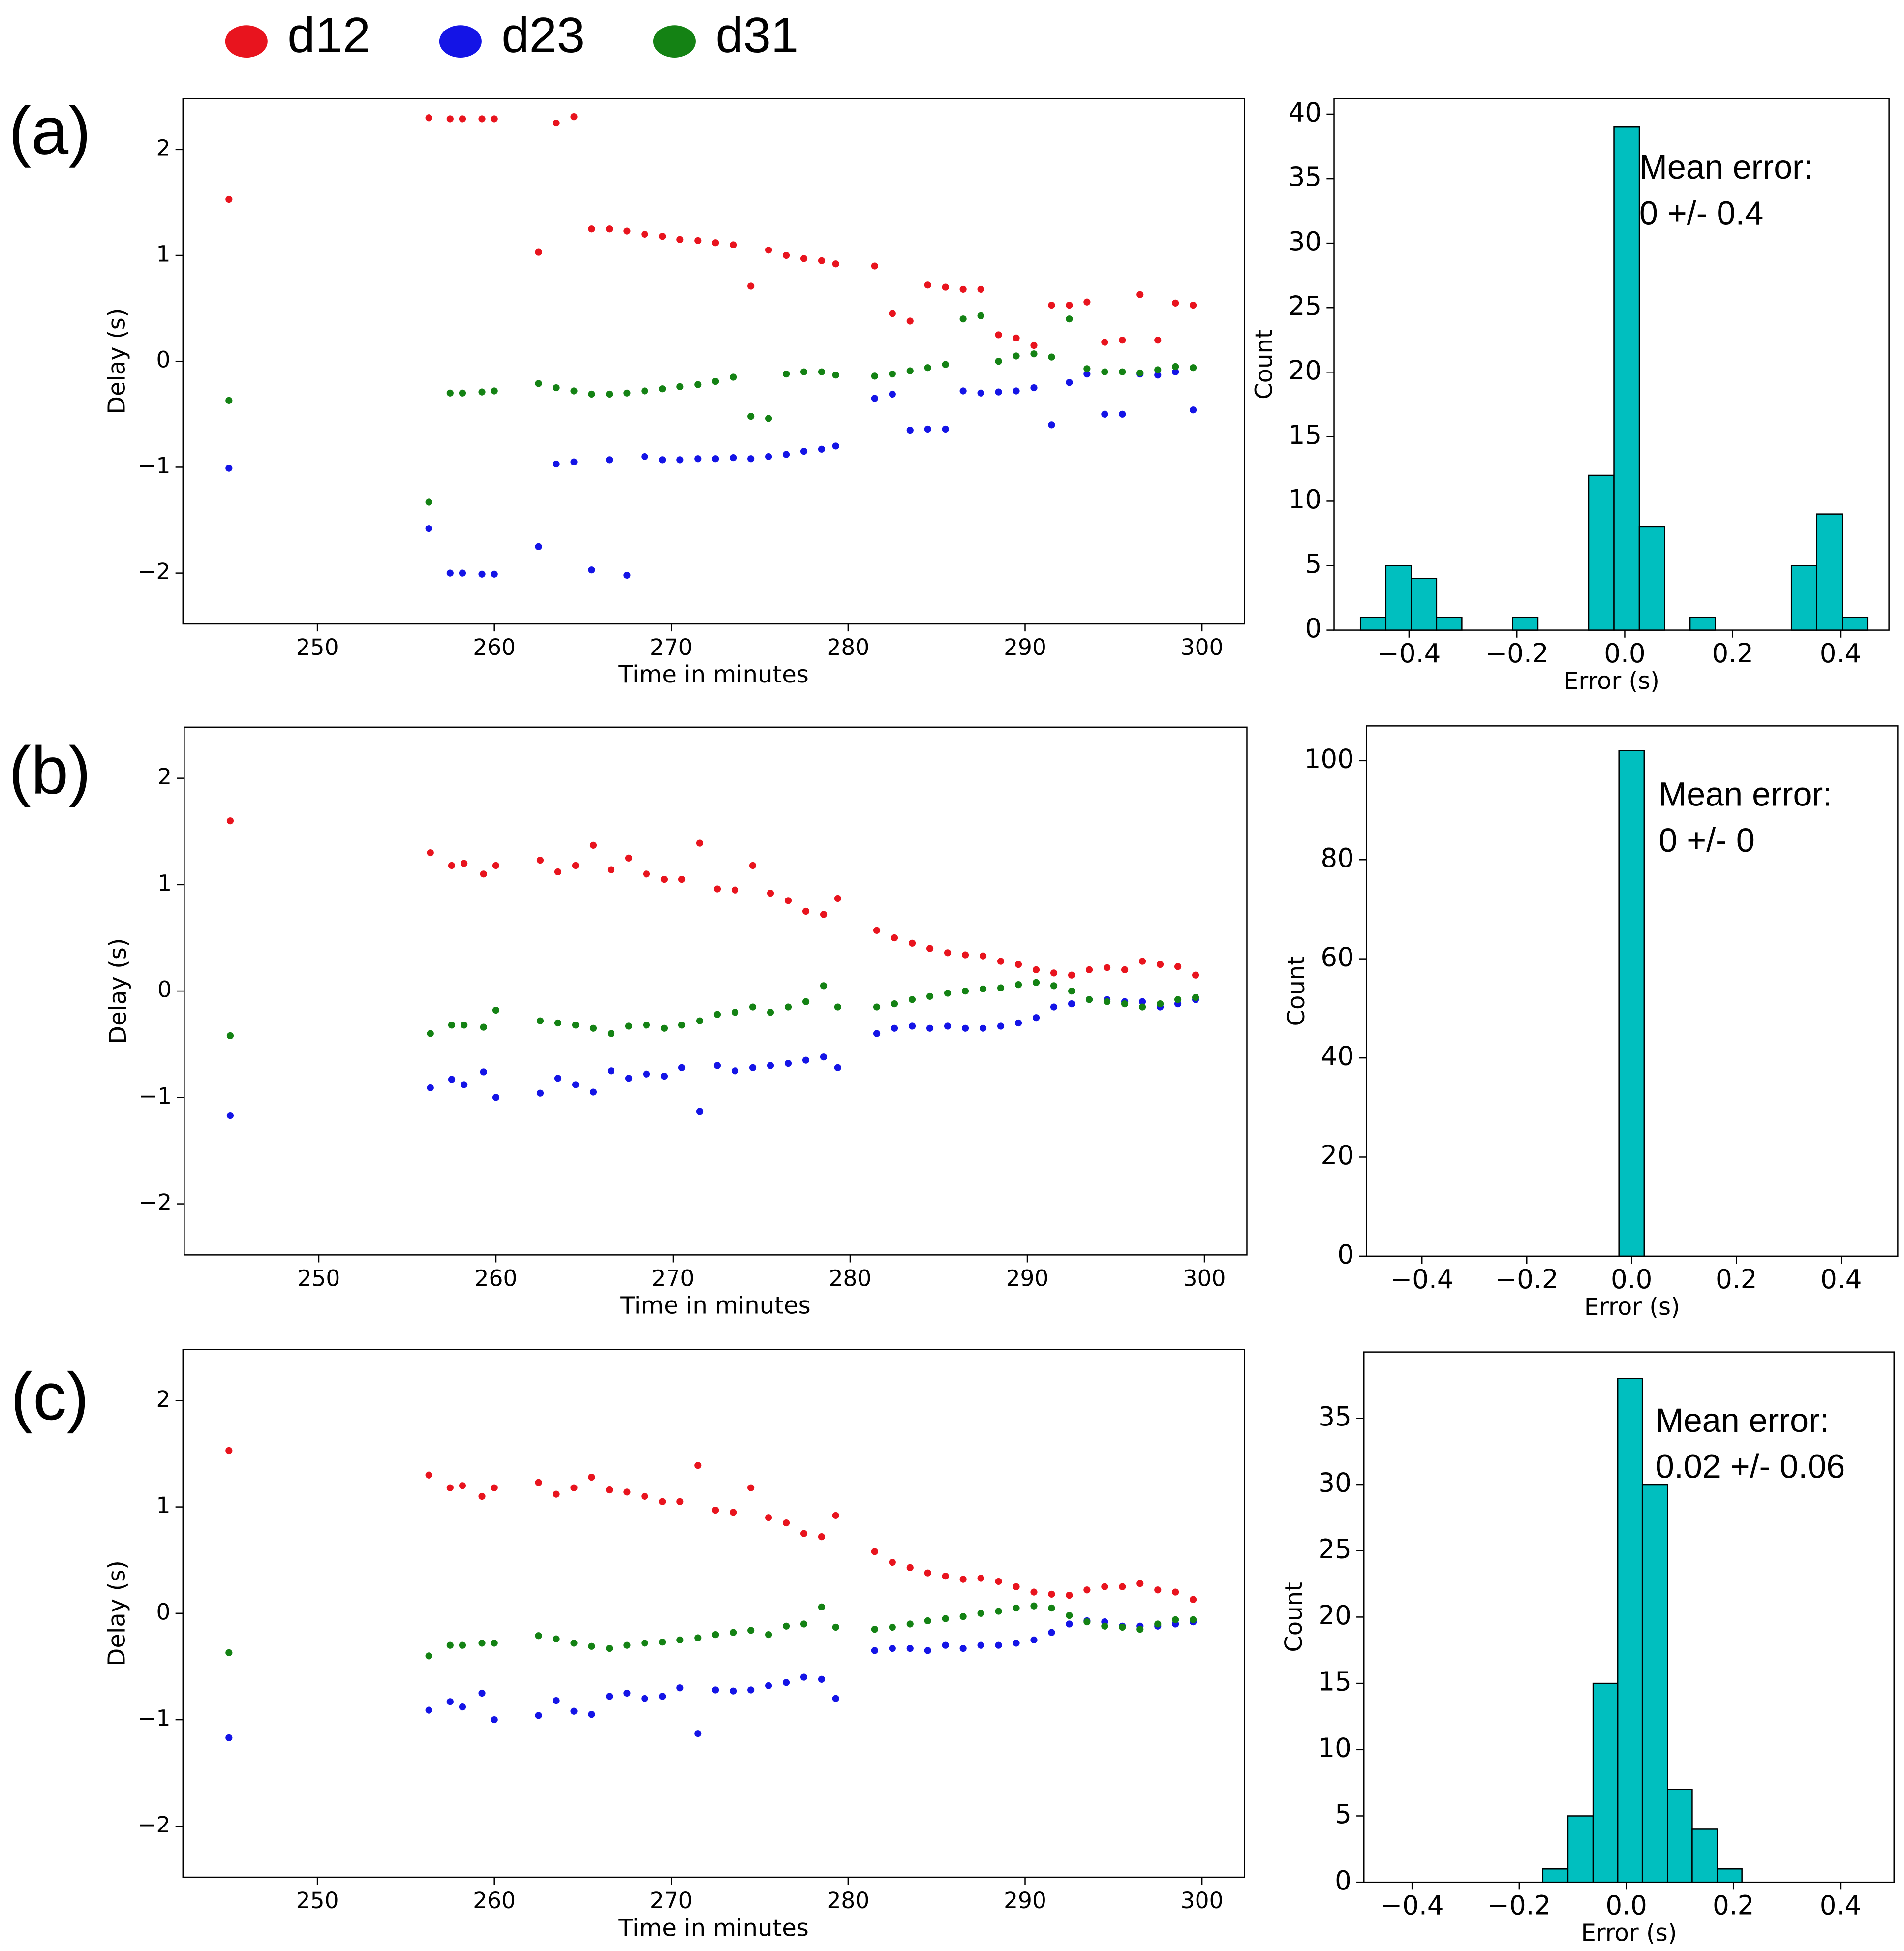 This screenshot has width=1904, height=1951. Describe the element at coordinates (1409, 653) in the screenshot. I see `x-tick-label: −0.4` at that location.